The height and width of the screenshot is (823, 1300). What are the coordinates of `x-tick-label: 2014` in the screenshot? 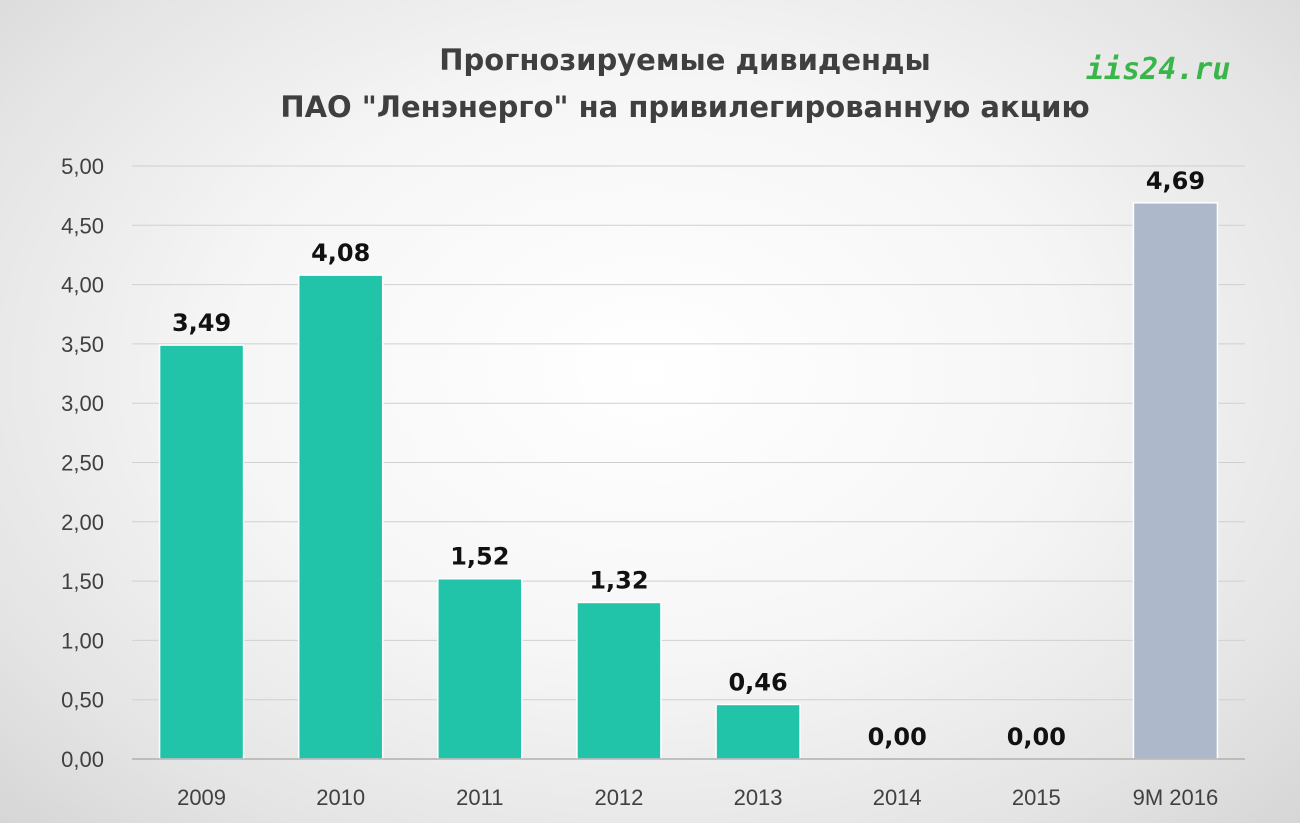 It's located at (897, 797).